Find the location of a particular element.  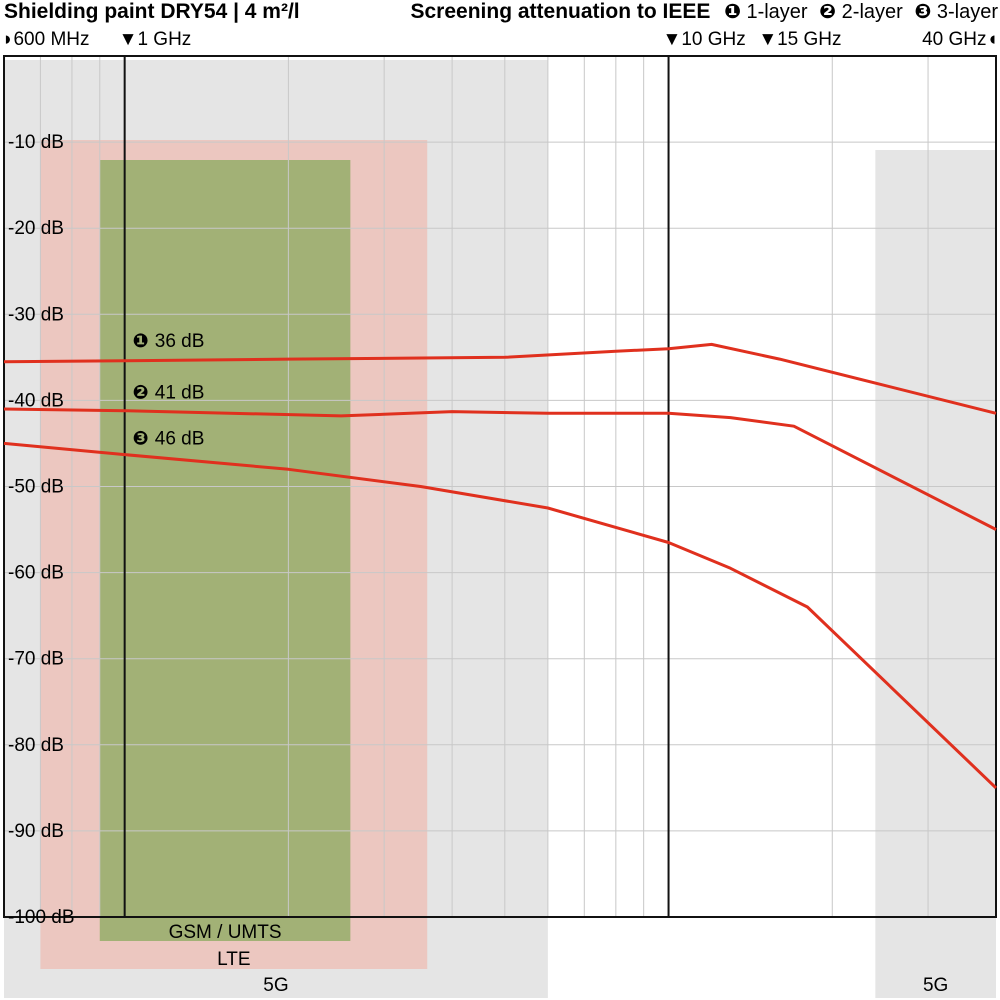

curve-labels: ❶ 36 dB ❷ 41 dB ❸ 46 dB is located at coordinates (169, 390).